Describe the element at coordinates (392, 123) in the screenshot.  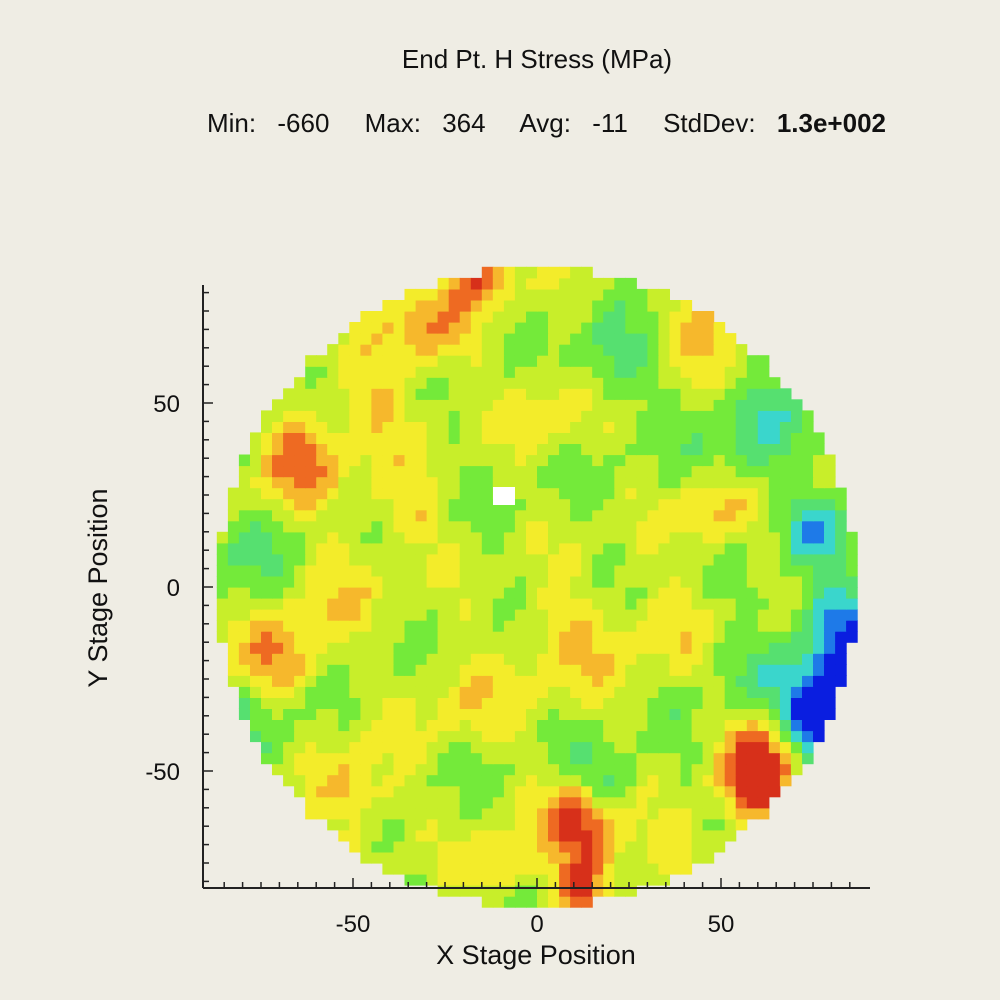
I see `max-label: Max:` at that location.